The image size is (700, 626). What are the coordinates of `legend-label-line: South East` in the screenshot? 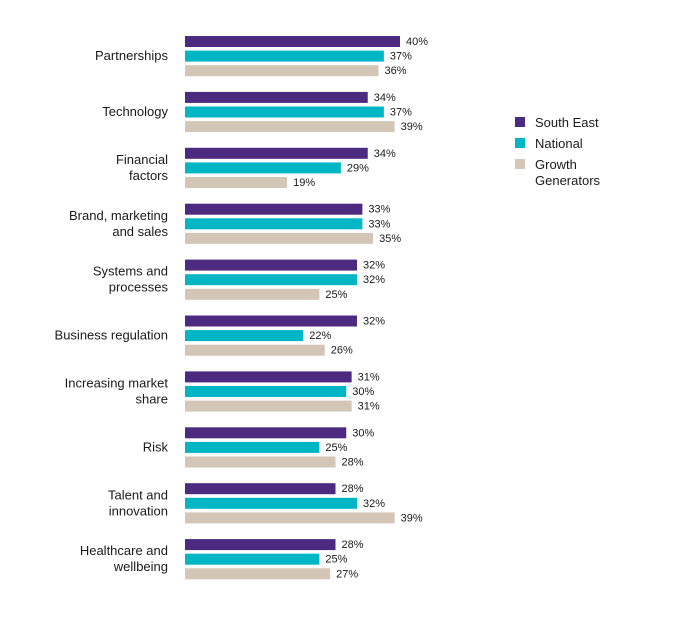 It's located at (567, 122).